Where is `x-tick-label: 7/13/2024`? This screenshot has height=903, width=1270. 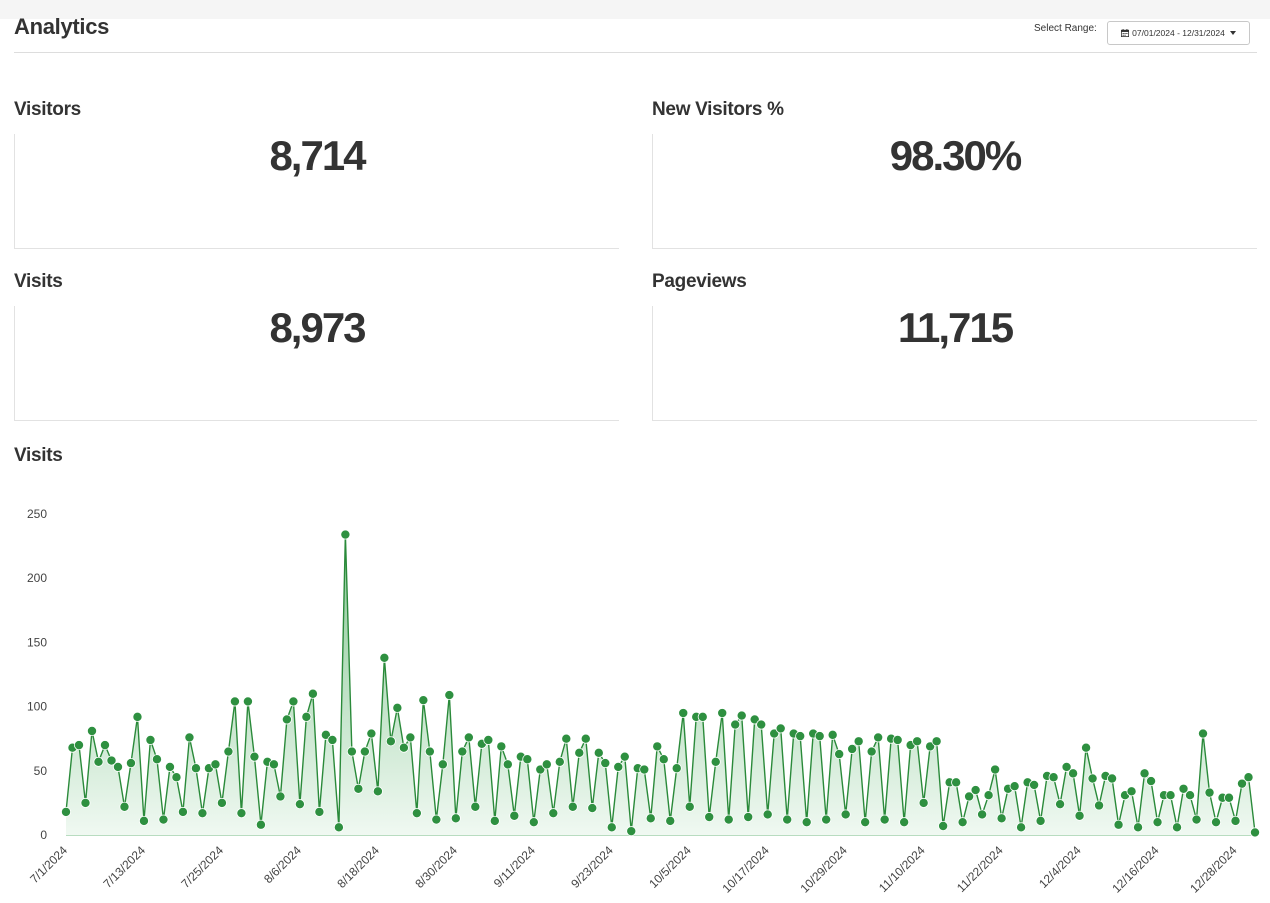 x-tick-label: 7/13/2024 is located at coordinates (124, 867).